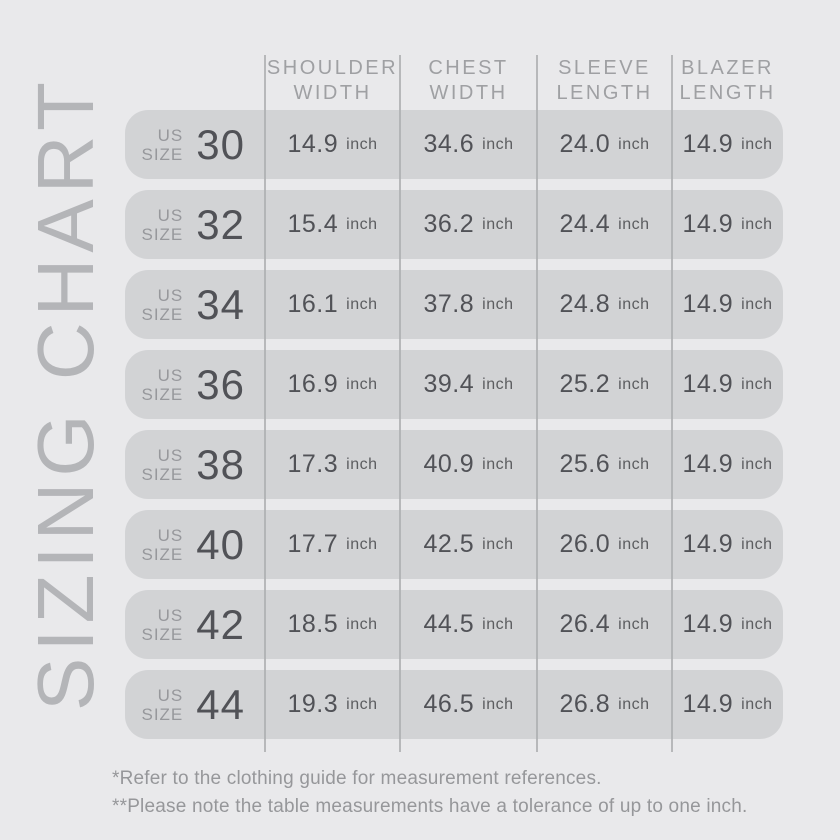  Describe the element at coordinates (449, 304) in the screenshot. I see `value: 37.8` at that location.